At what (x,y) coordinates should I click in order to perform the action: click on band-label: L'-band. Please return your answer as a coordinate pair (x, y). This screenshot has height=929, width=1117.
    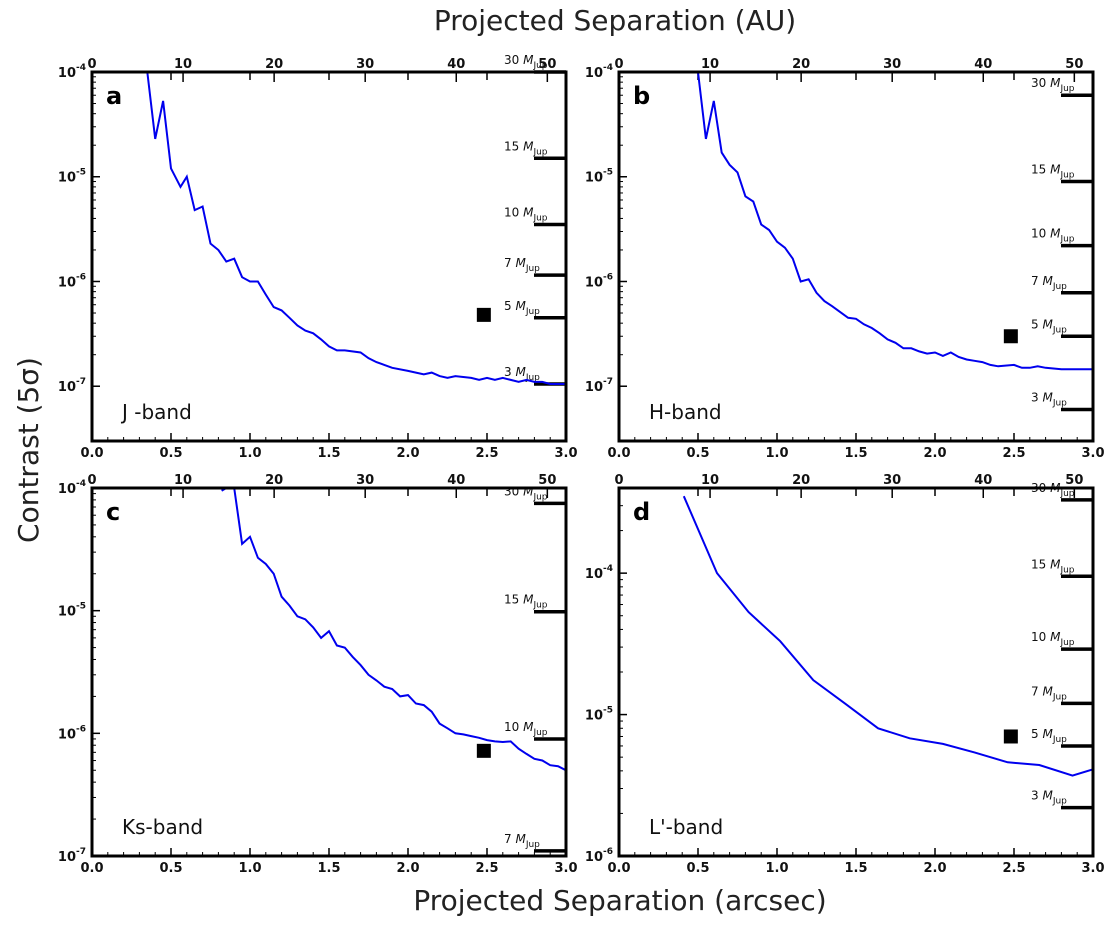
    Looking at the image, I should click on (686, 827).